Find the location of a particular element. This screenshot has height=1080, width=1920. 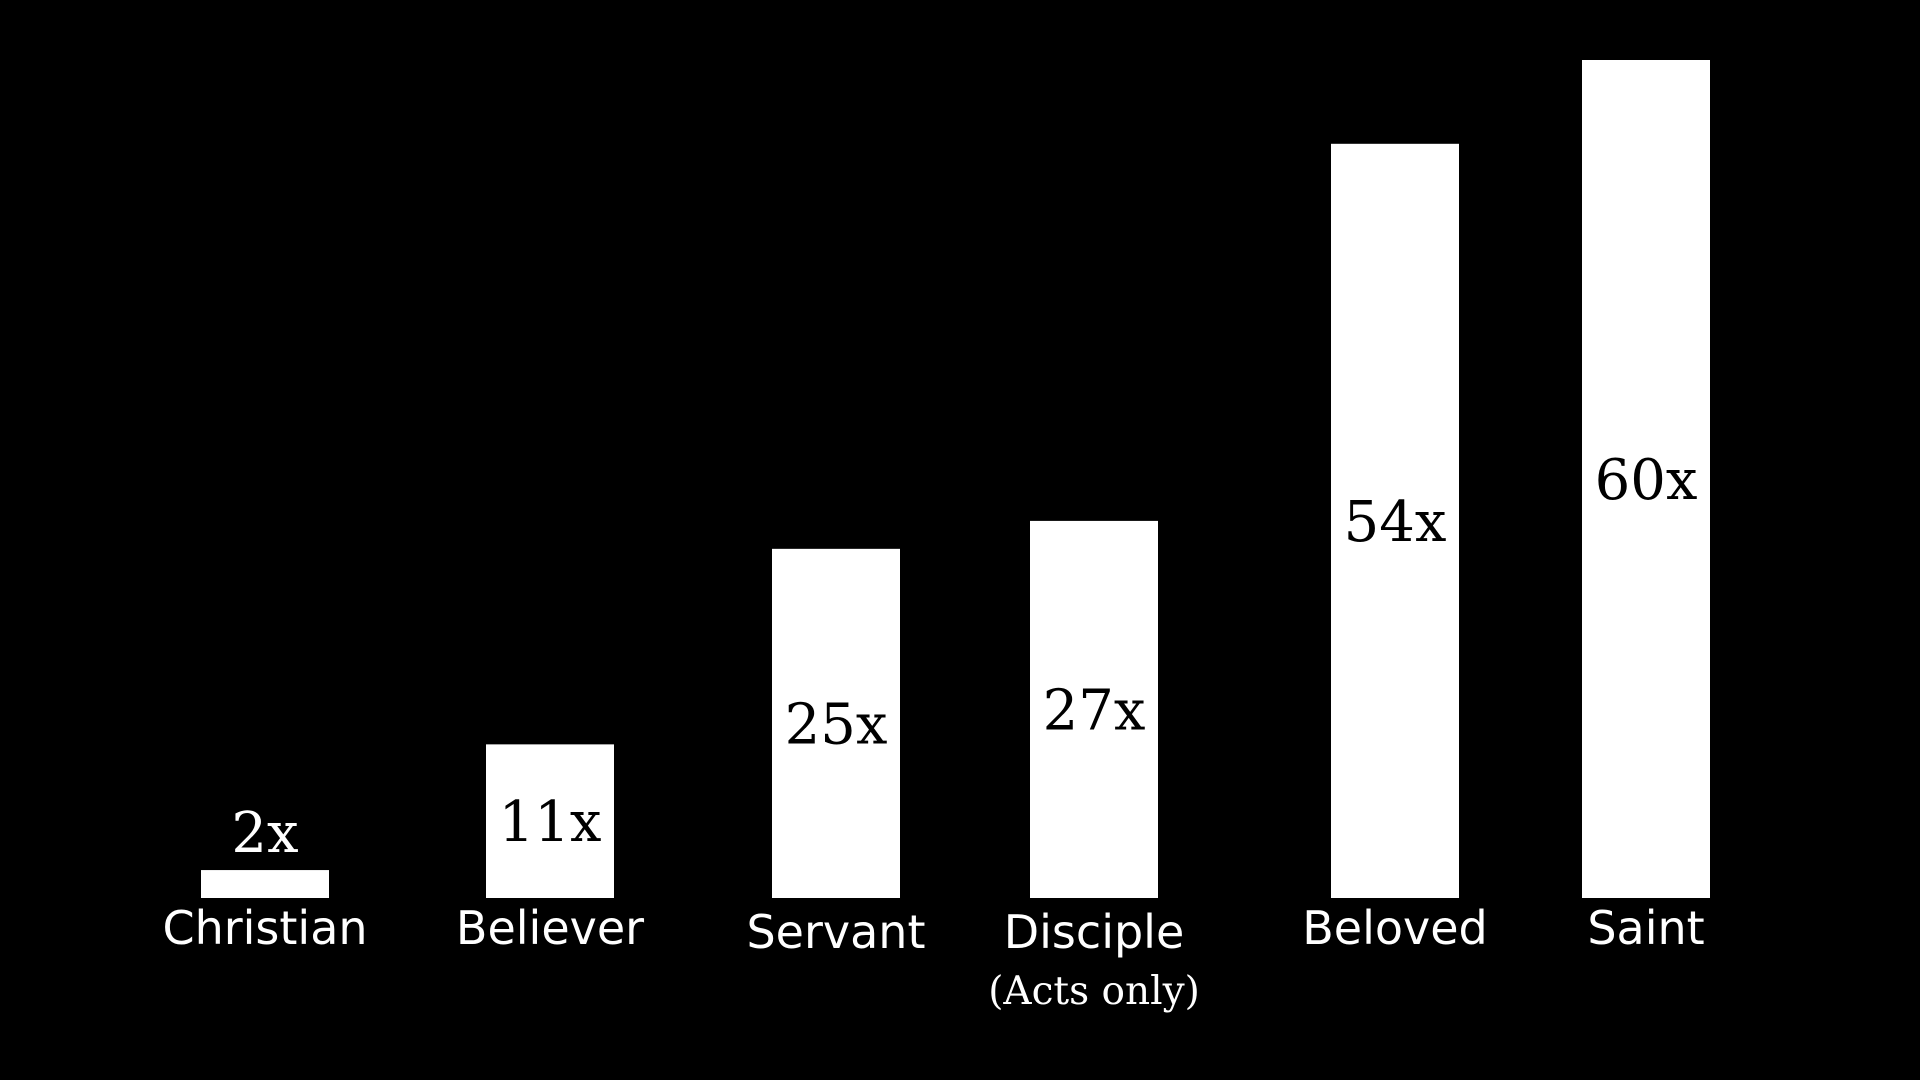

bar-disciple is located at coordinates (1094, 709).